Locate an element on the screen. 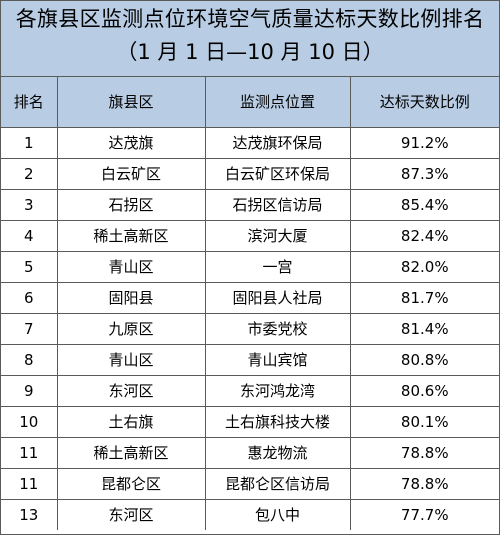 This screenshot has width=500, height=535. ratio-cell: 85.4% is located at coordinates (424, 204).